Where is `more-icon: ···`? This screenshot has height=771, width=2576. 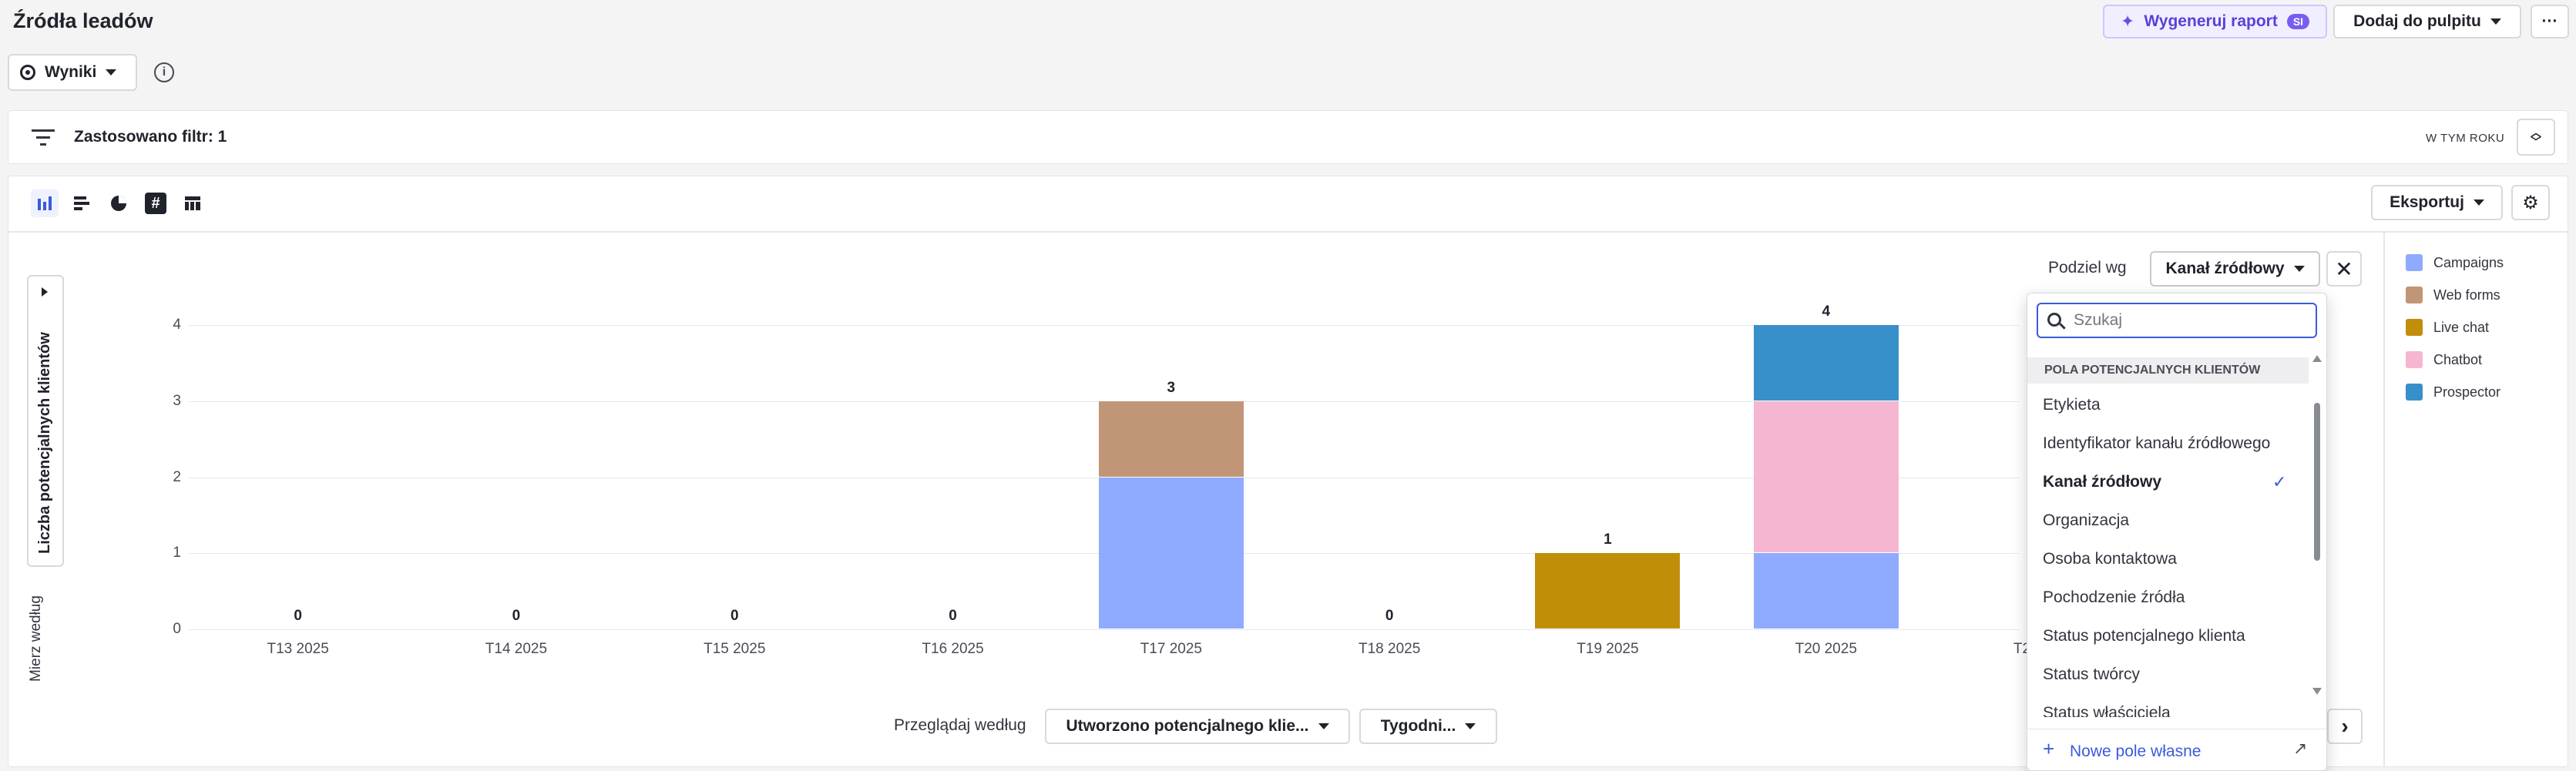
more-icon: ··· is located at coordinates (2550, 22).